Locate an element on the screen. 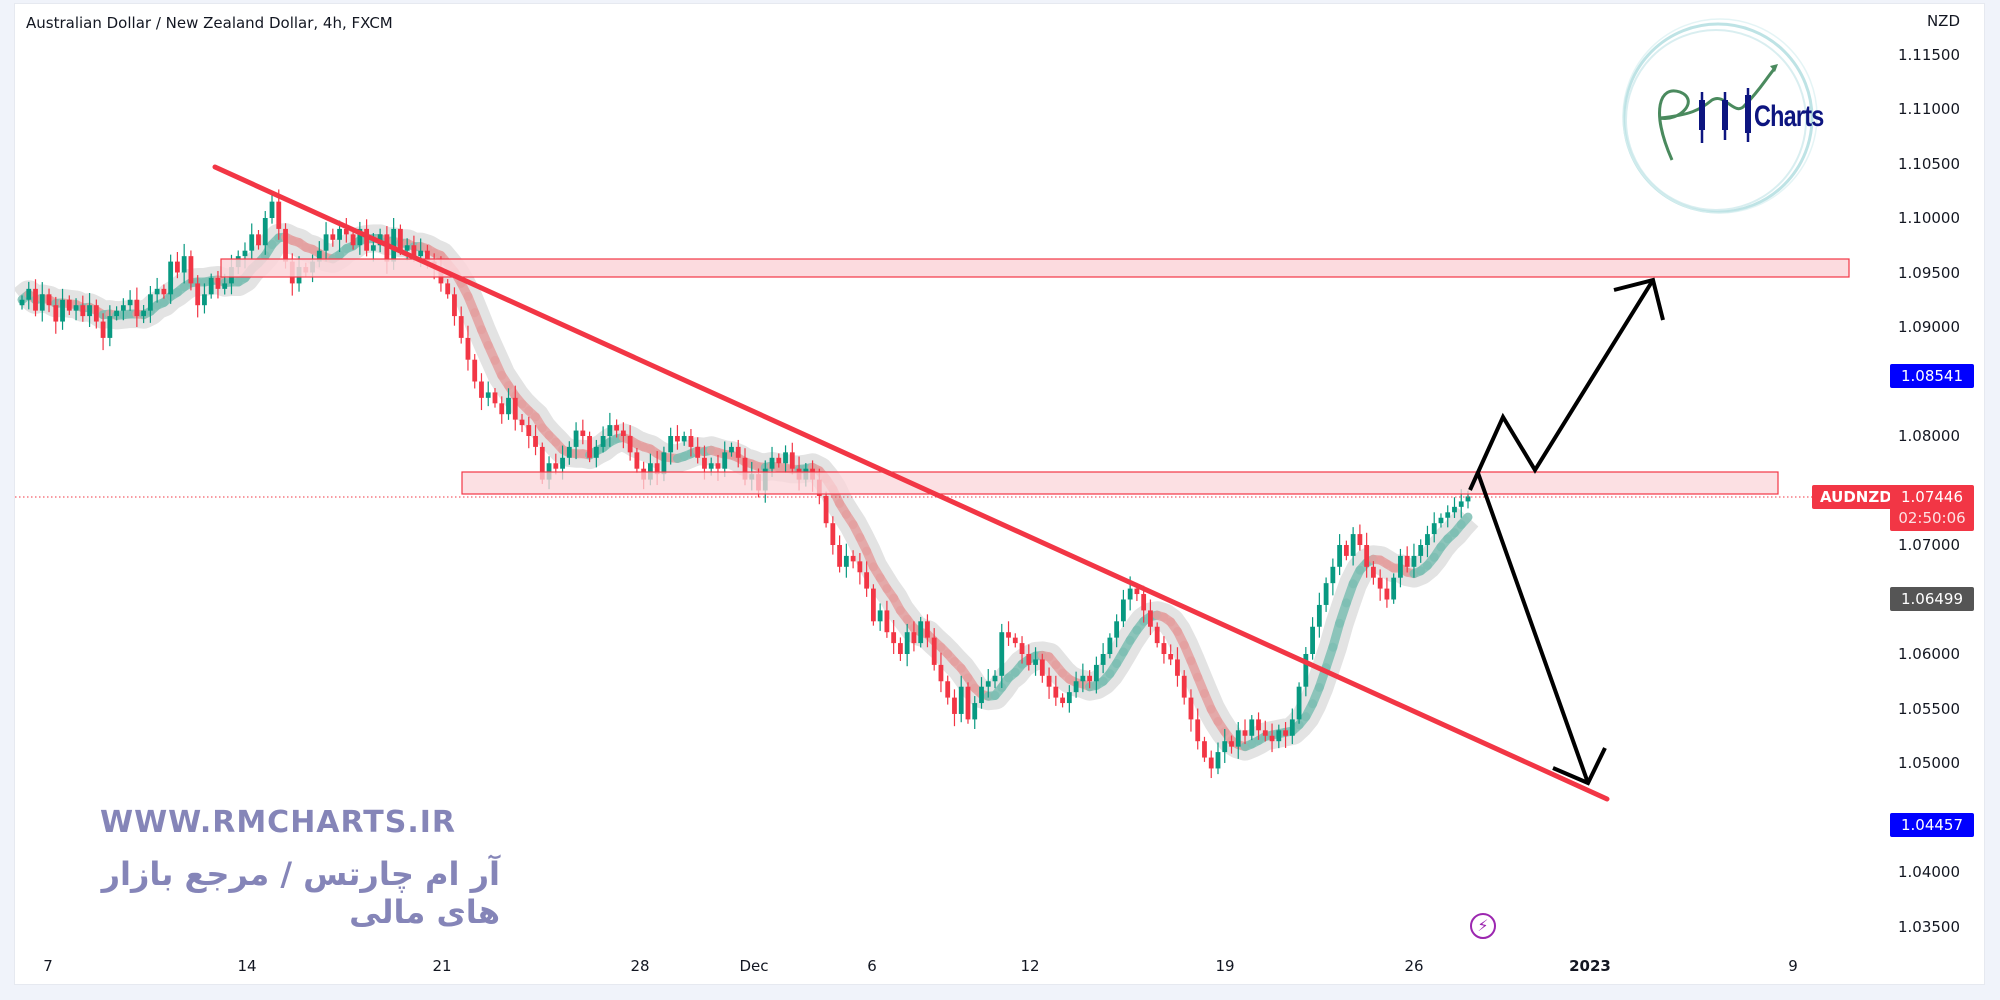 The width and height of the screenshot is (2000, 1000). resistance-zone-upper is located at coordinates (1035, 268).